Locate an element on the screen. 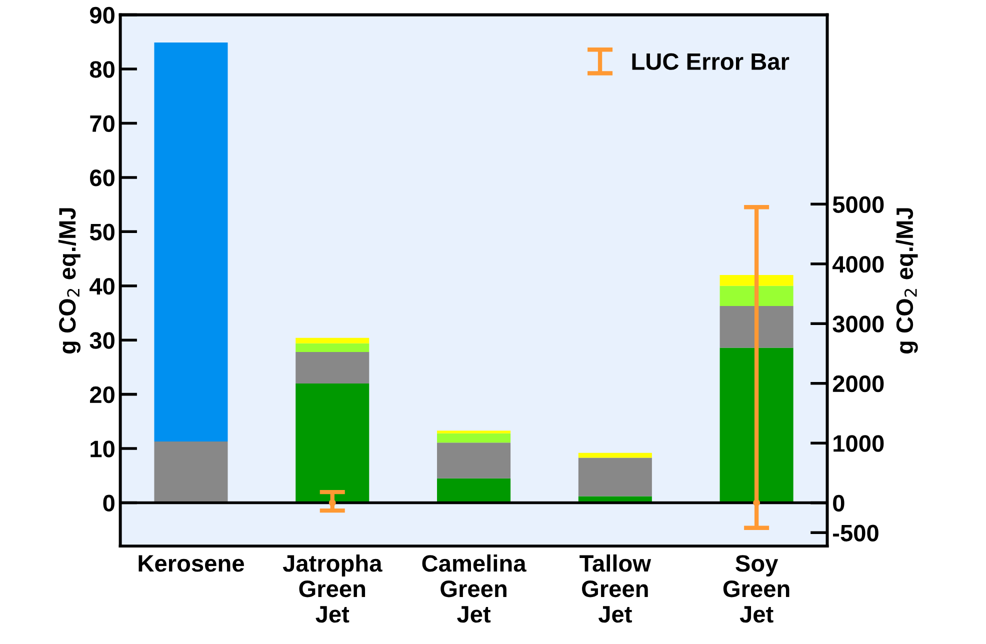 This screenshot has width=986, height=644. y2-tick-label: 0 is located at coordinates (838, 503).